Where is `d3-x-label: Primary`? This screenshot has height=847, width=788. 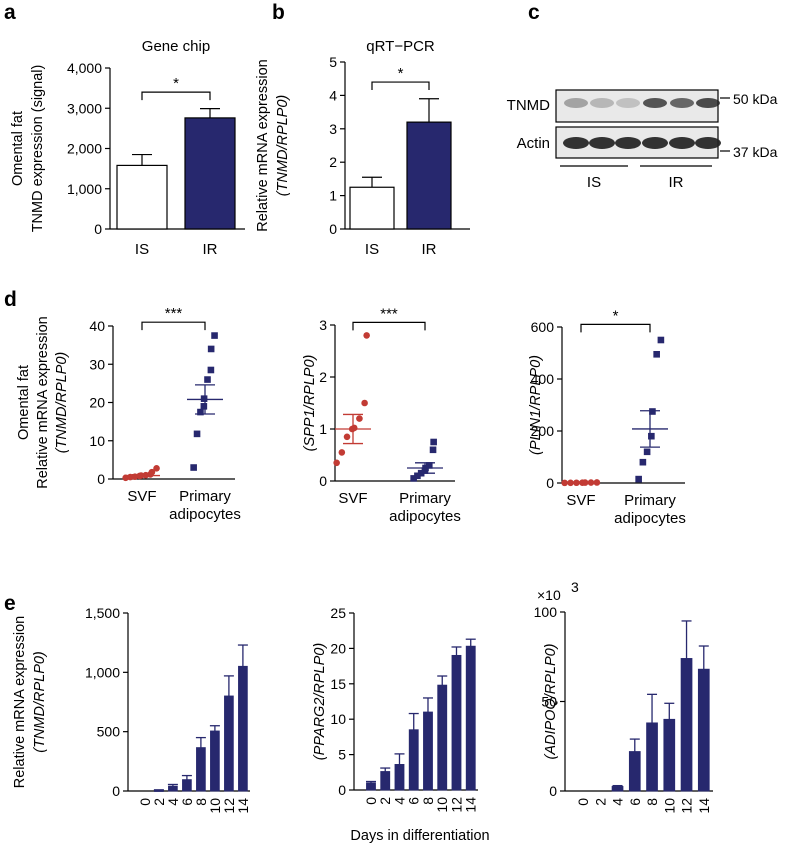
d3-x-label: Primary is located at coordinates (650, 500).